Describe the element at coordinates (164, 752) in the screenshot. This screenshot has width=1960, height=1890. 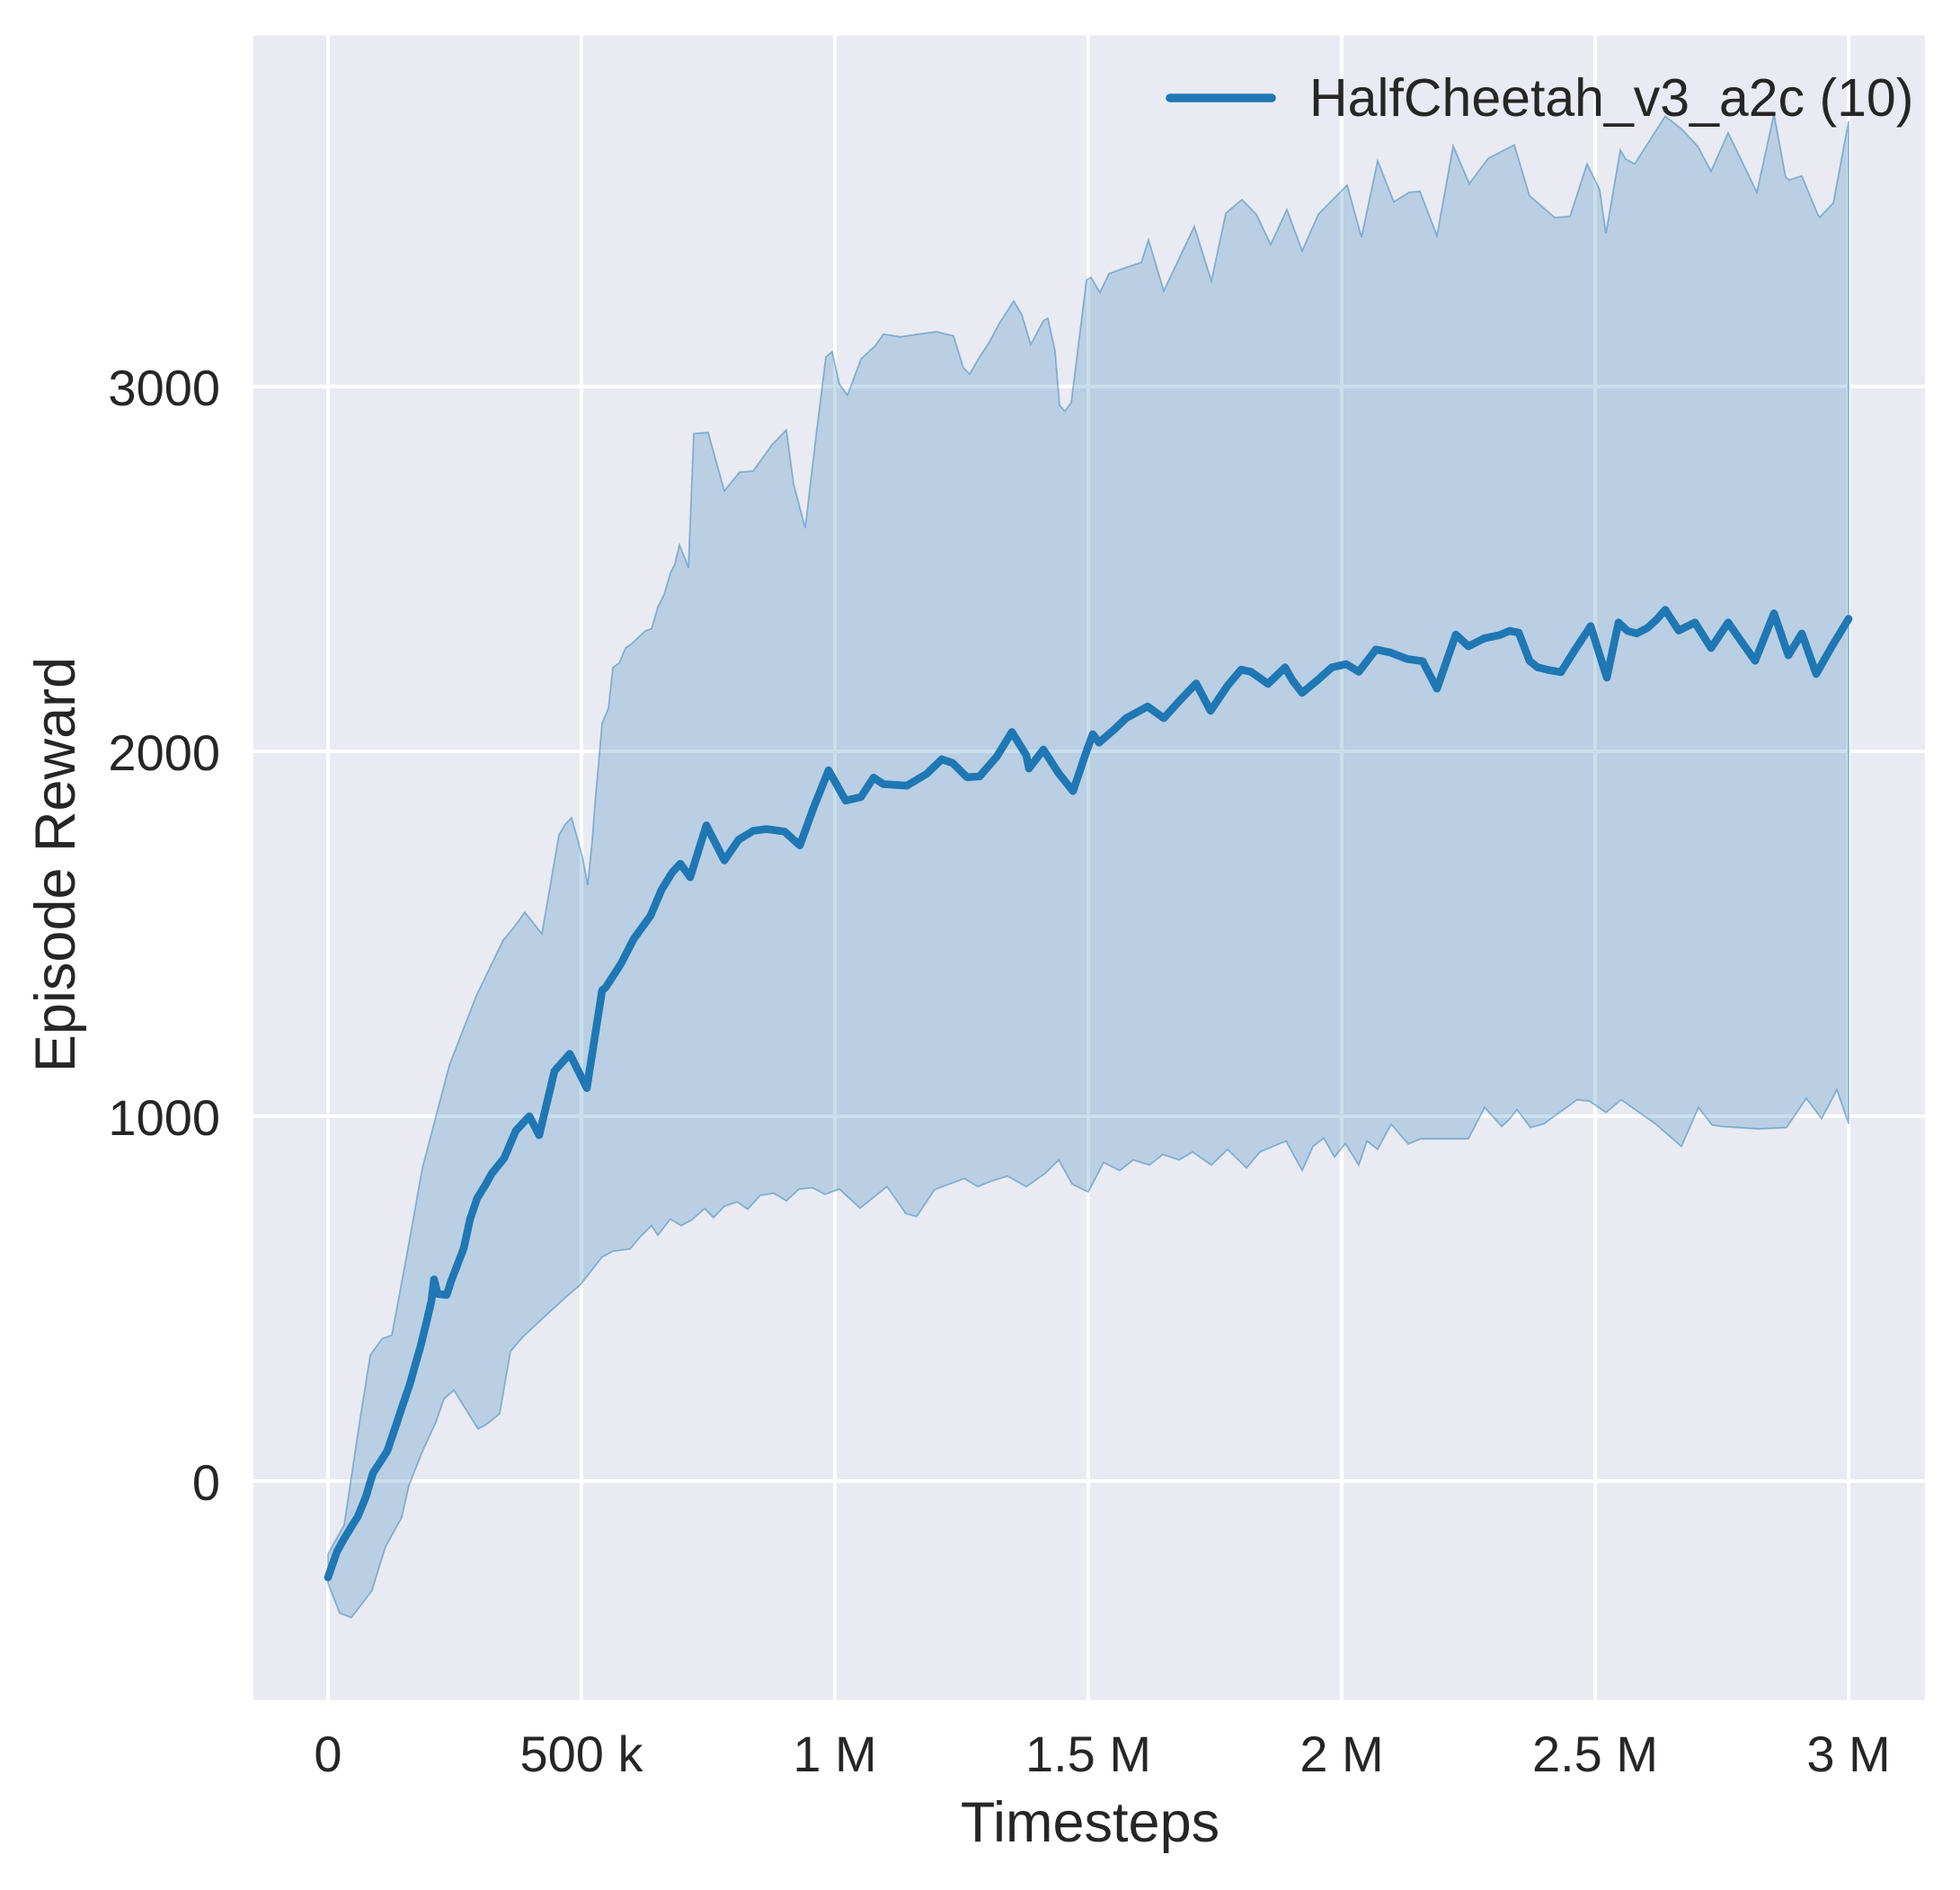
I see `svg-text: 2000` at that location.